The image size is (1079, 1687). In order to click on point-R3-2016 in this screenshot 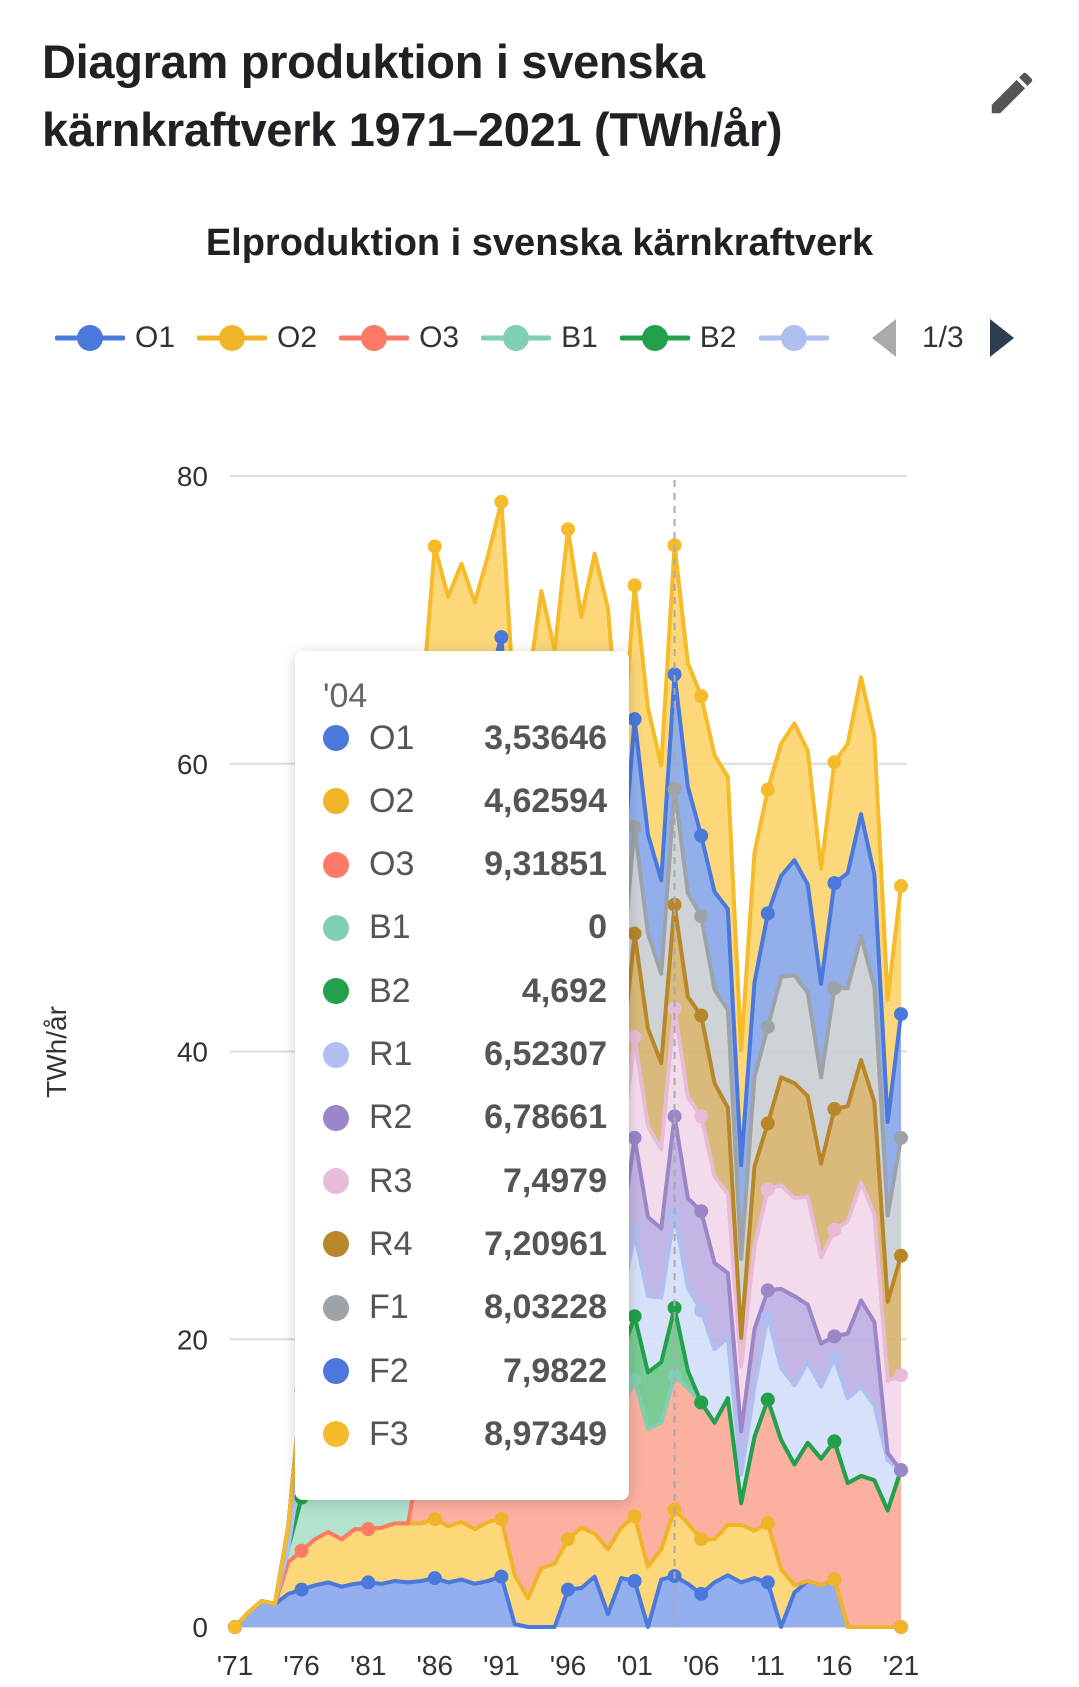, I will do `click(834, 1229)`.